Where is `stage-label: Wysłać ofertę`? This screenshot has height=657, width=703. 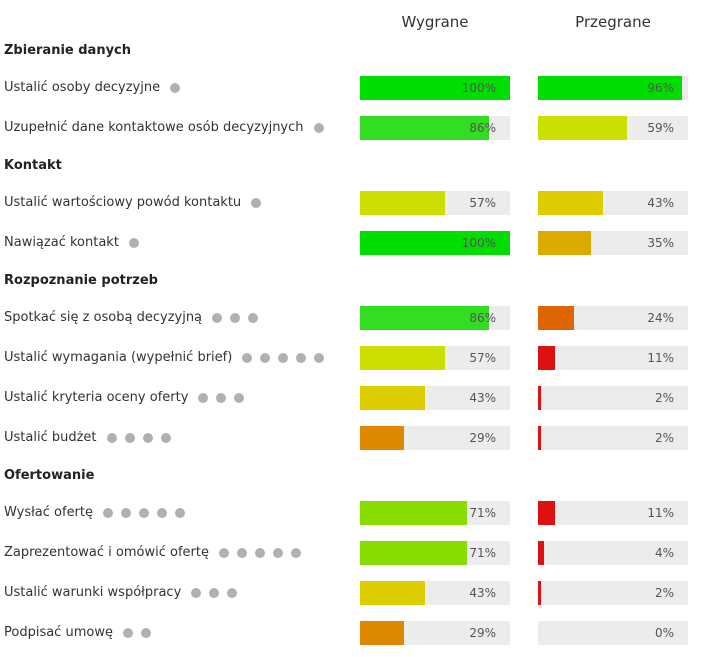
stage-label: Wysłać ofertę is located at coordinates (49, 512).